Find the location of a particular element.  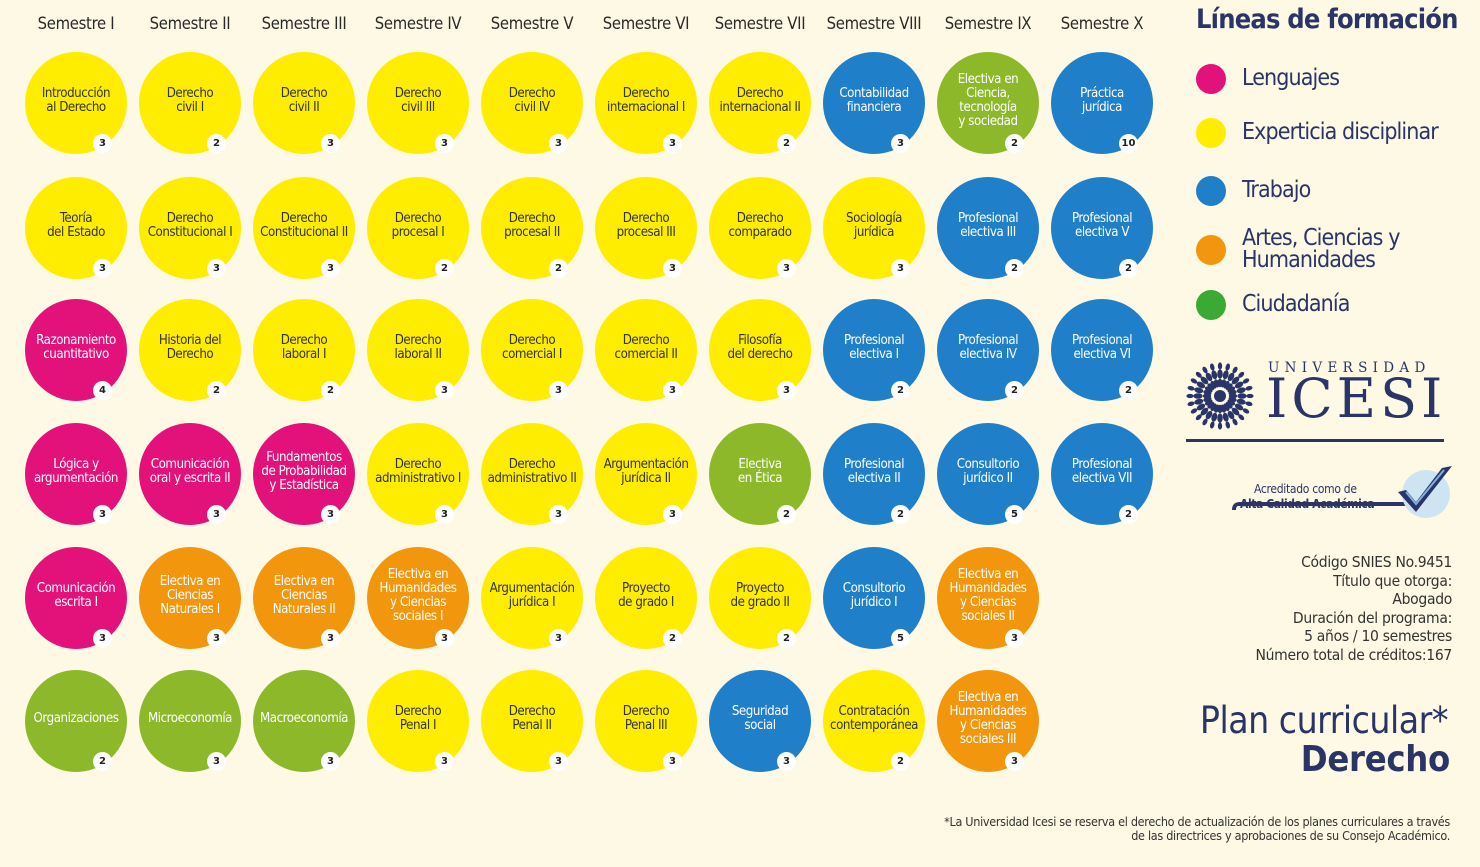

course-name: Derecho civil IV is located at coordinates (532, 100).